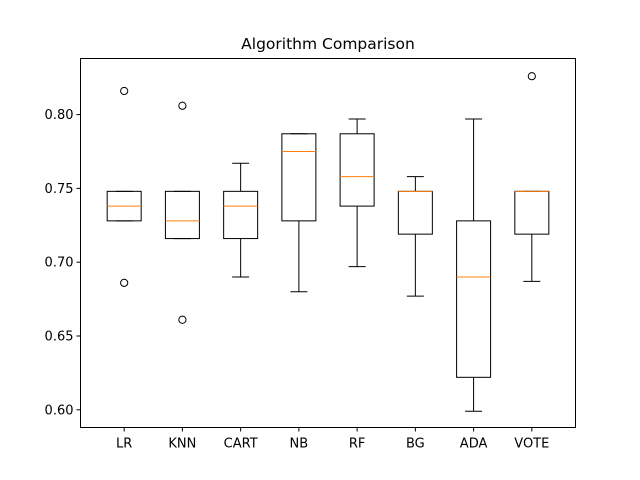  I want to click on x-tick-label: ADA, so click(474, 444).